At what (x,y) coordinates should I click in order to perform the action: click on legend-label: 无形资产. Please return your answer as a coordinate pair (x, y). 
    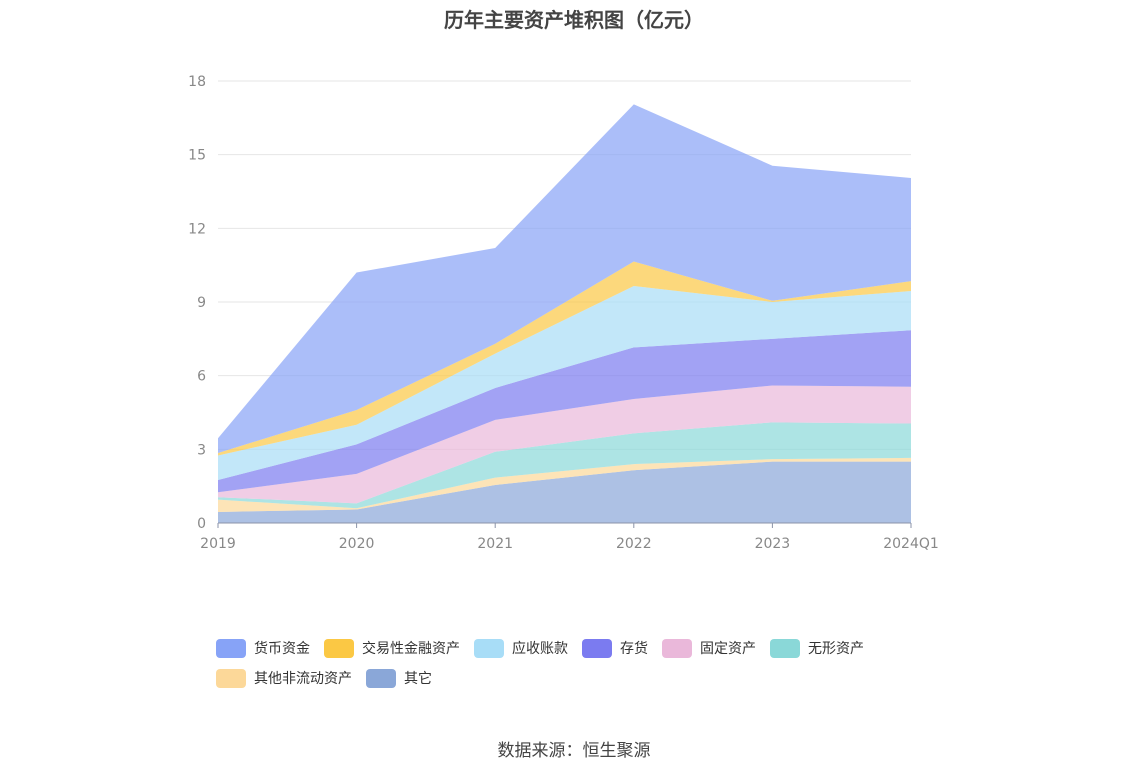
    Looking at the image, I should click on (836, 649).